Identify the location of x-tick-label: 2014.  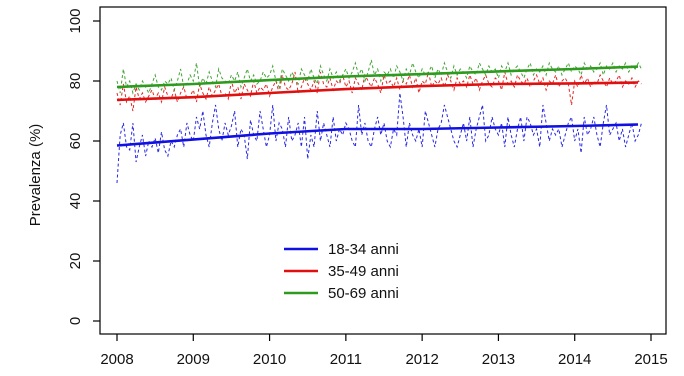
(574, 359).